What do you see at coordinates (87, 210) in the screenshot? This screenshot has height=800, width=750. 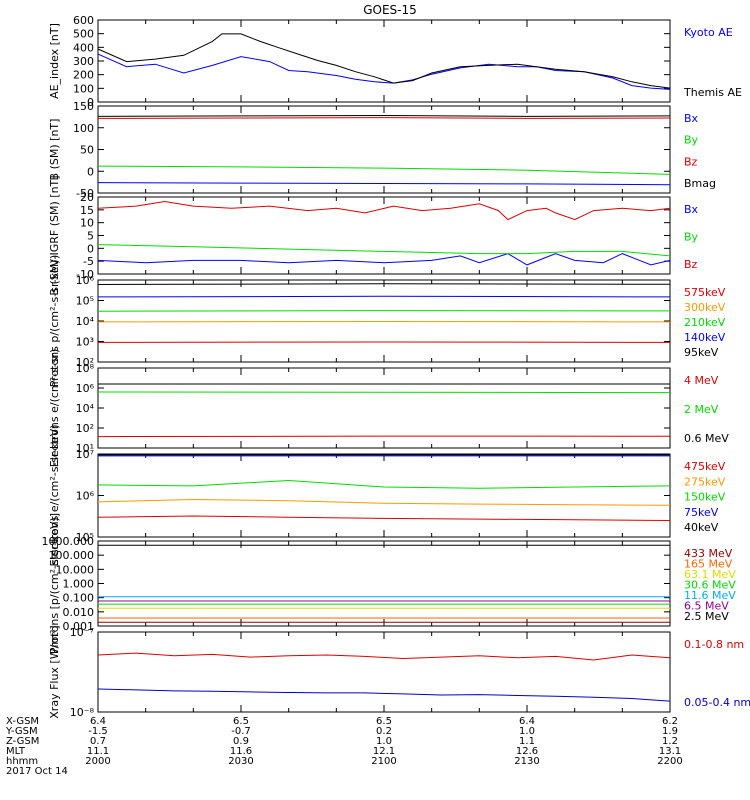 I see `y-tick-label: 15` at bounding box center [87, 210].